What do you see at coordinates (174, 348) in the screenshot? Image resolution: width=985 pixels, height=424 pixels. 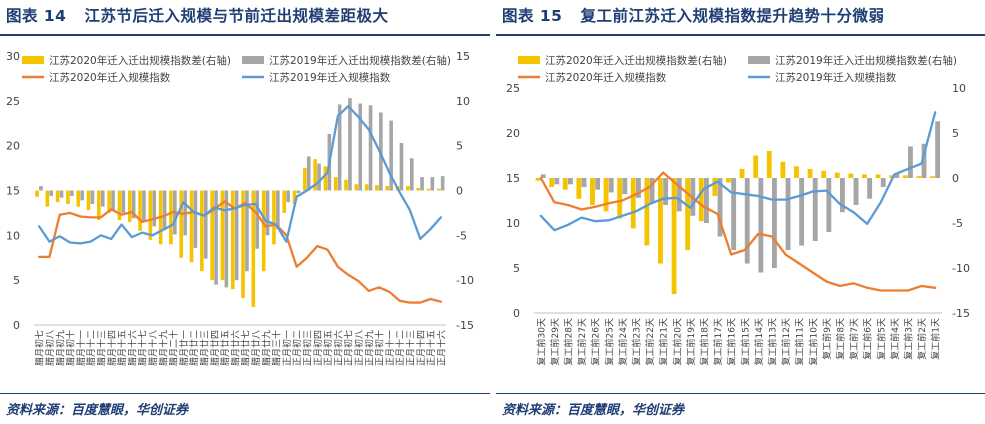 I see `chart0-category-label-13: 腊月二十` at bounding box center [174, 348].